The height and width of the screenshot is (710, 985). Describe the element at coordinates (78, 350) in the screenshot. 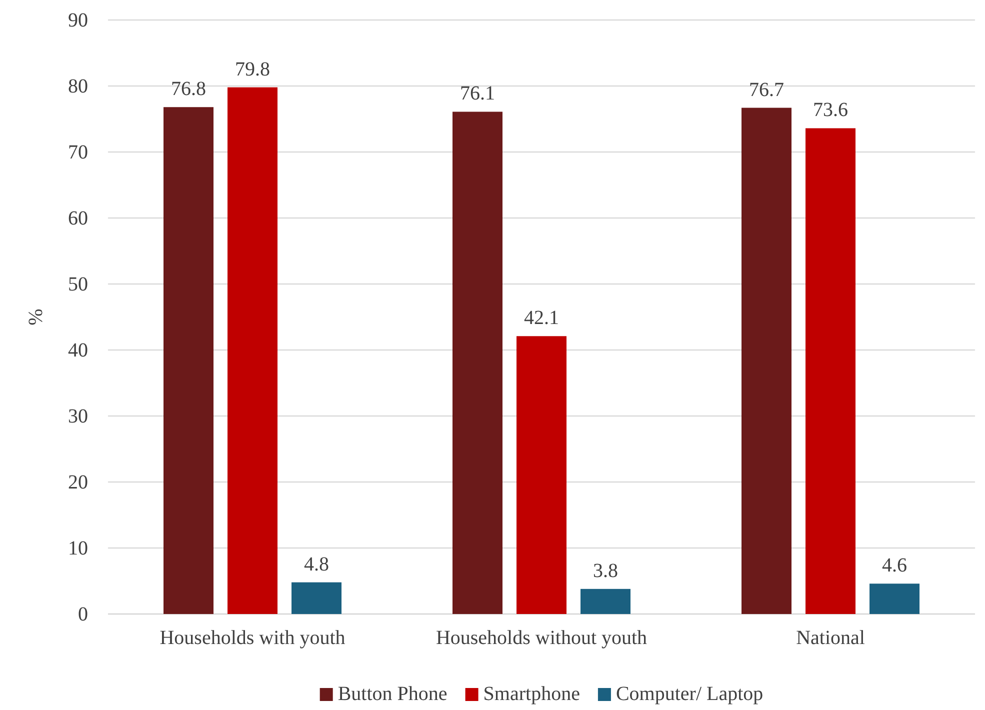

I see `y-tick-label: 40` at that location.